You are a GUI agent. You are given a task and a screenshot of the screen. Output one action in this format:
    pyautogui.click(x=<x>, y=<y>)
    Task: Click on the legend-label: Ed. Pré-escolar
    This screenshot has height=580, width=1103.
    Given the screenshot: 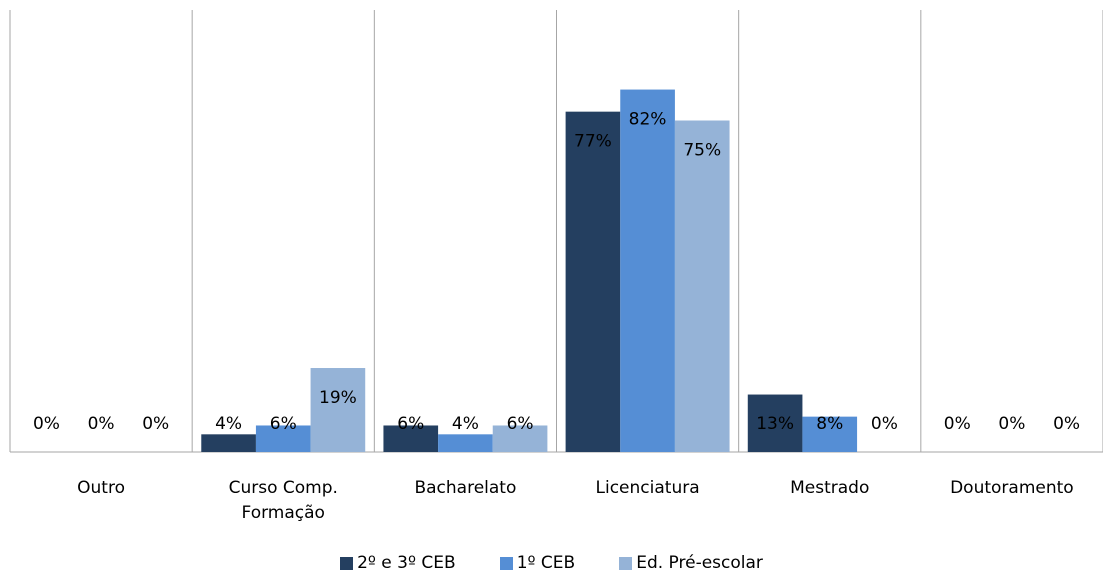 What is the action you would take?
    pyautogui.click(x=699, y=563)
    